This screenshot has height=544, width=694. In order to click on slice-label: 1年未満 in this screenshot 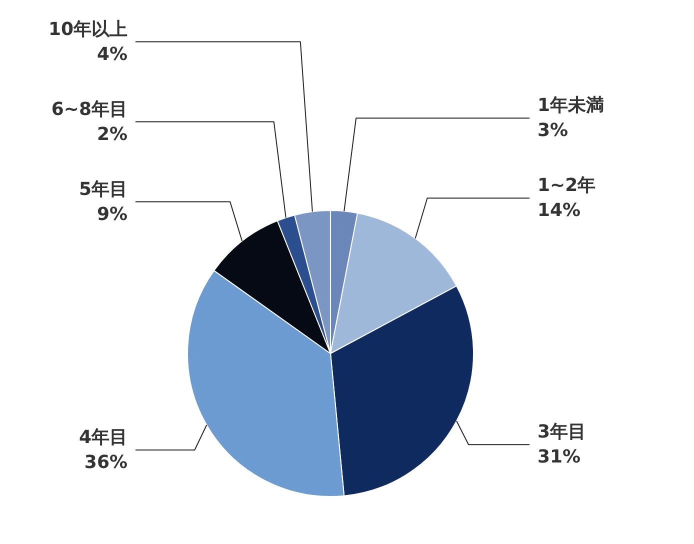, I will do `click(571, 105)`.